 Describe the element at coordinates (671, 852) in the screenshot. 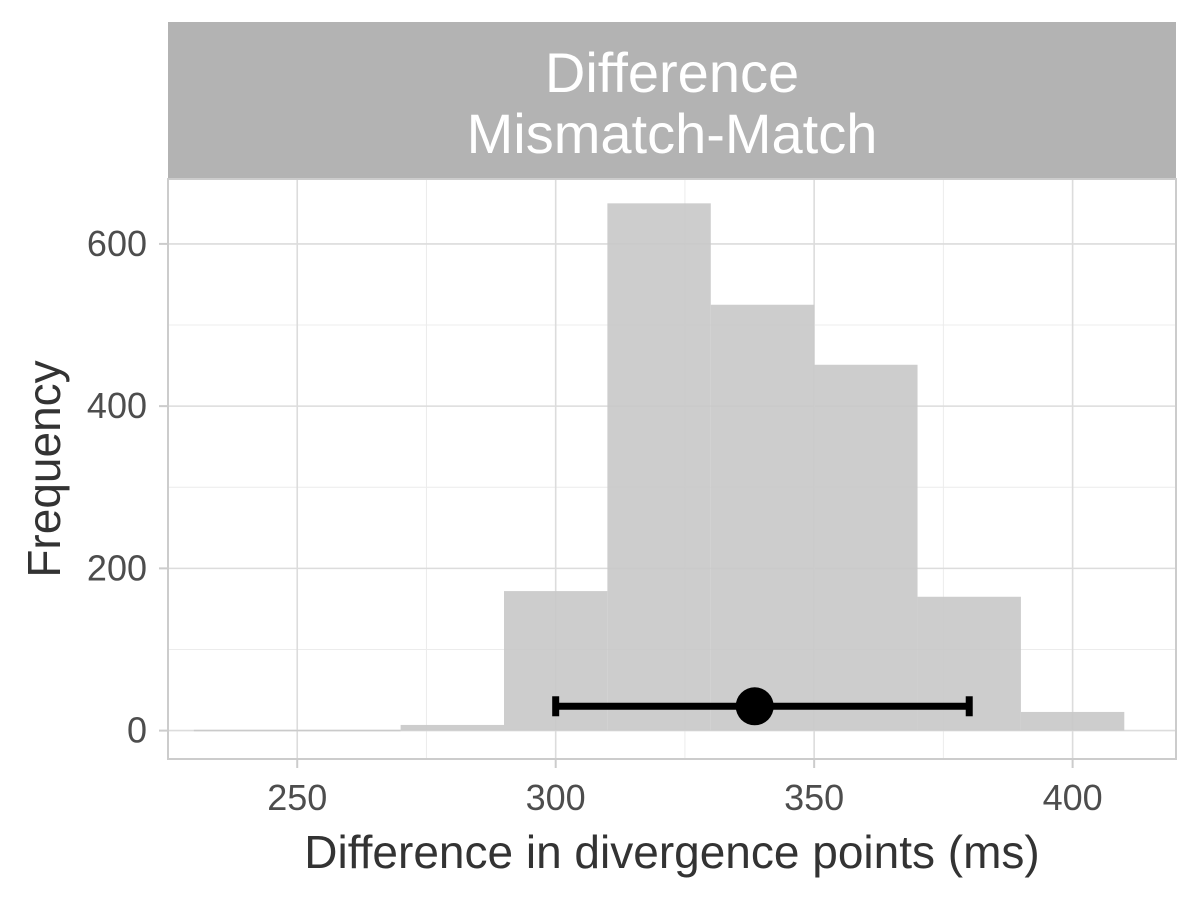

I see `x-axis-title: Difference in divergence points (ms)` at that location.